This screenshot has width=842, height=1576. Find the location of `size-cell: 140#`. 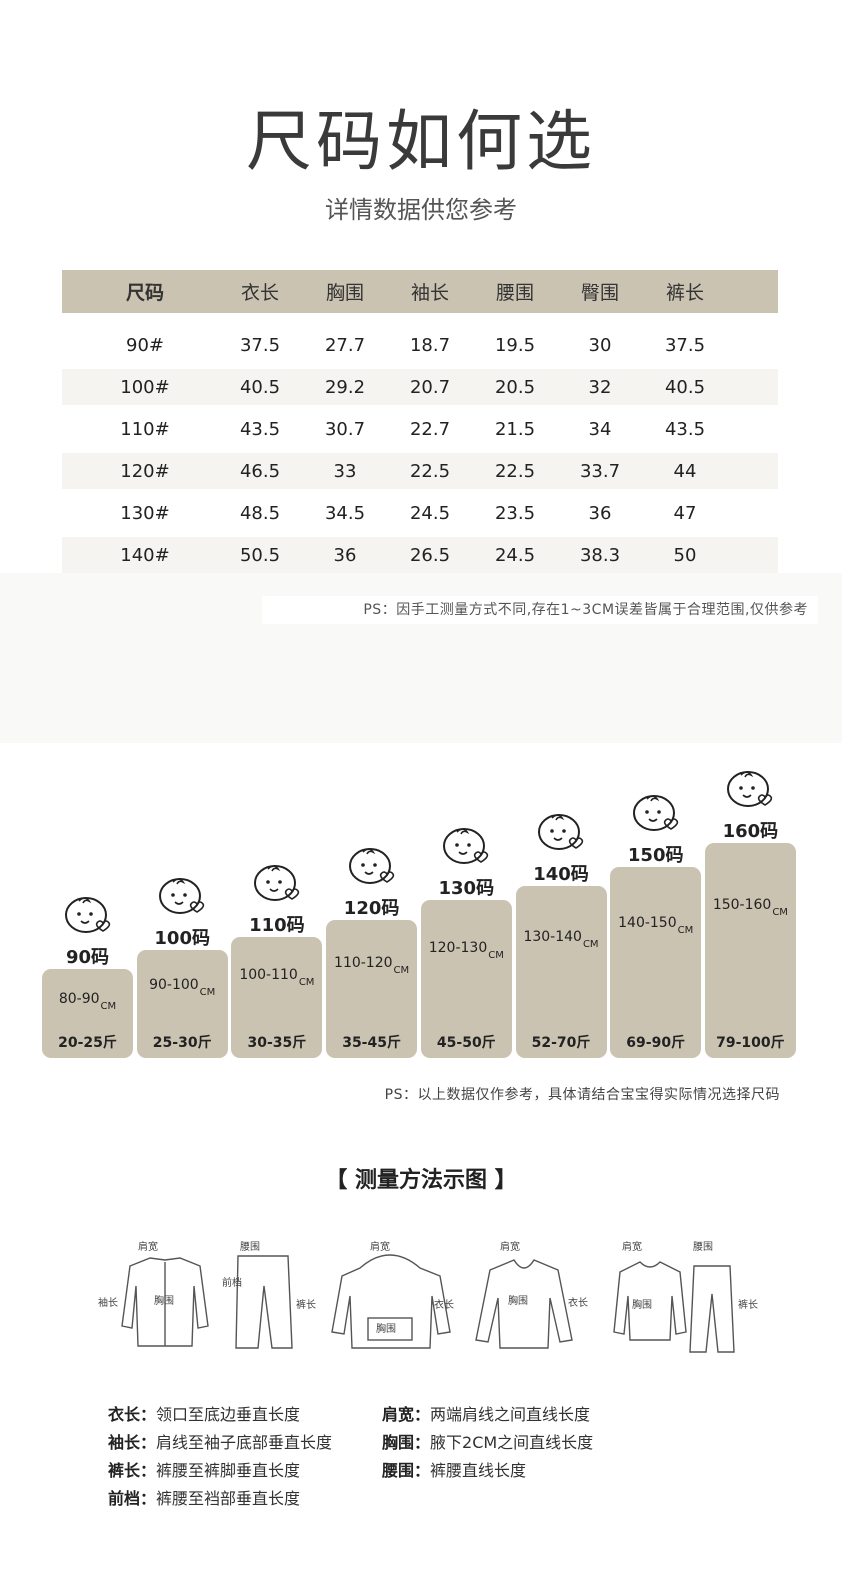

size-cell: 140# is located at coordinates (145, 555).